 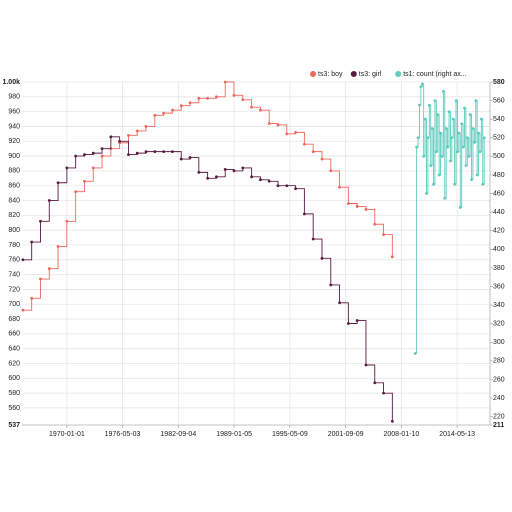 What do you see at coordinates (14, 334) in the screenshot?
I see `y-tick-label: 660` at bounding box center [14, 334].